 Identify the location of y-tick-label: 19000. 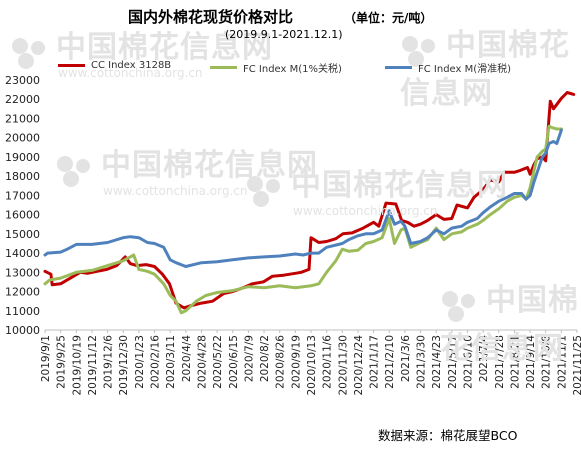
(22, 157).